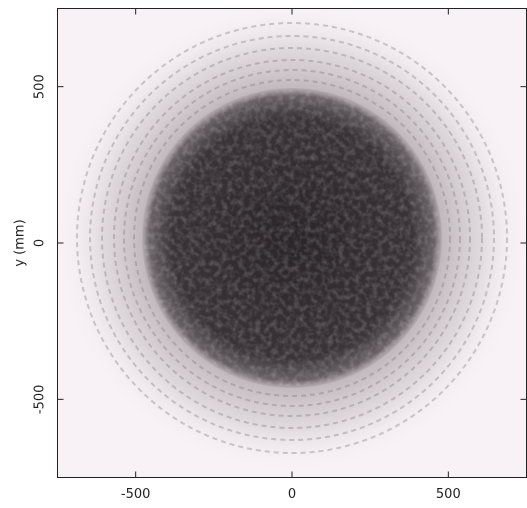 Image resolution: width=527 pixels, height=508 pixels. Describe the element at coordinates (40, 243) in the screenshot. I see `y-tick-label: 0` at that location.